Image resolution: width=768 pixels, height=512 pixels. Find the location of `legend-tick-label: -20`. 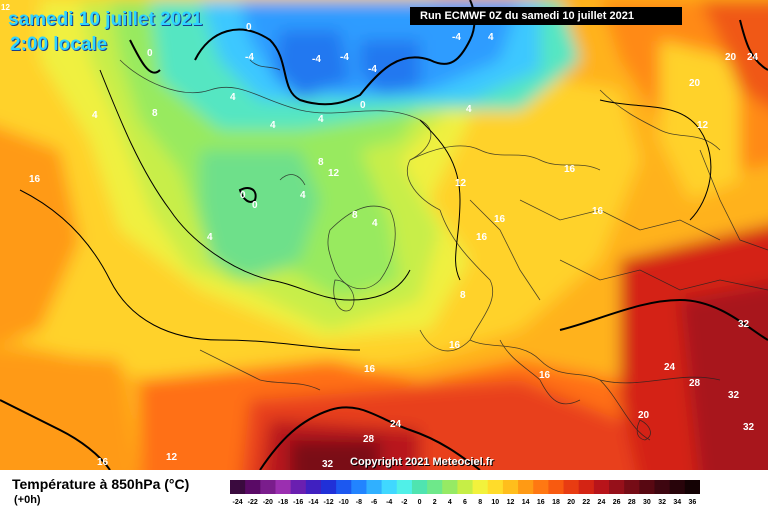

legend-tick-label: -20 is located at coordinates (268, 502).